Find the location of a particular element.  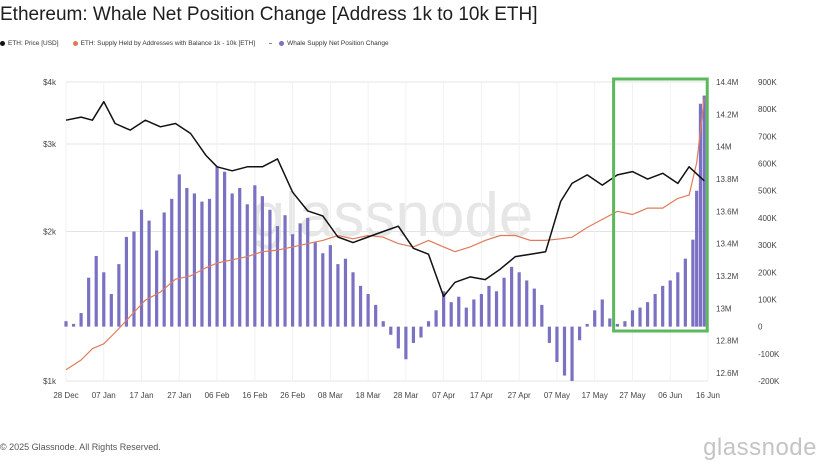

x-tick-label: 17 May is located at coordinates (595, 395).